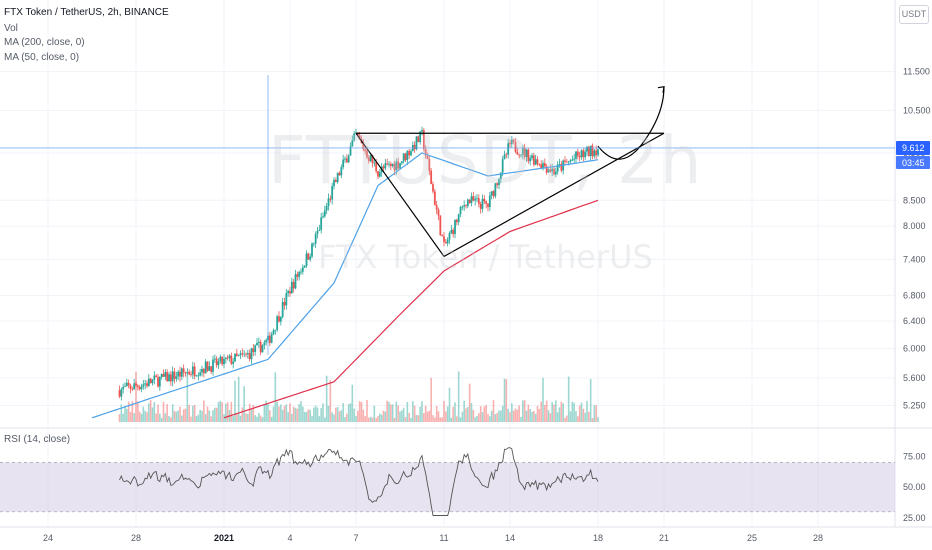  What do you see at coordinates (433, 538) in the screenshot?
I see `time-axis: 24 28 2021 4 7 11 14 18 21 25 28` at bounding box center [433, 538].